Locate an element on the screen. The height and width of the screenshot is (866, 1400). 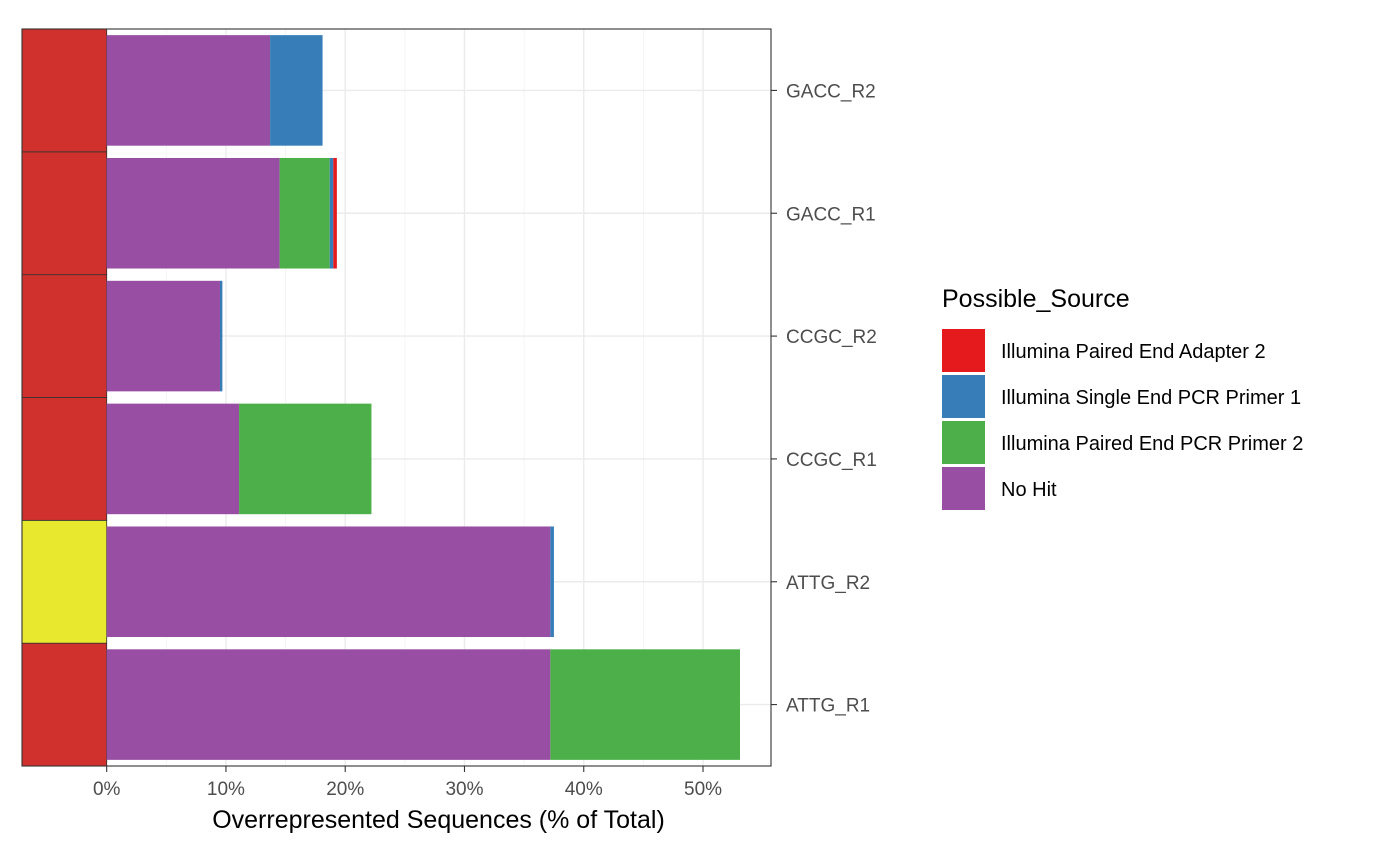
x-tick-label: 10% is located at coordinates (226, 789).